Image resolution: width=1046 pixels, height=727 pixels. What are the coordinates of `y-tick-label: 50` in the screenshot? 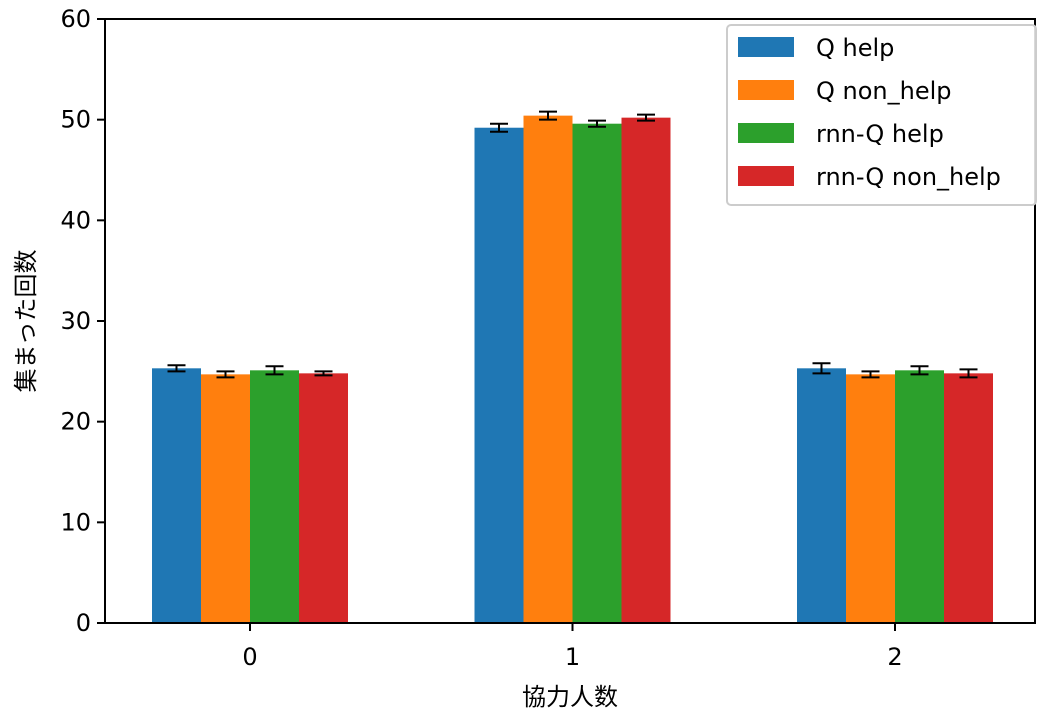 It's located at (75, 120).